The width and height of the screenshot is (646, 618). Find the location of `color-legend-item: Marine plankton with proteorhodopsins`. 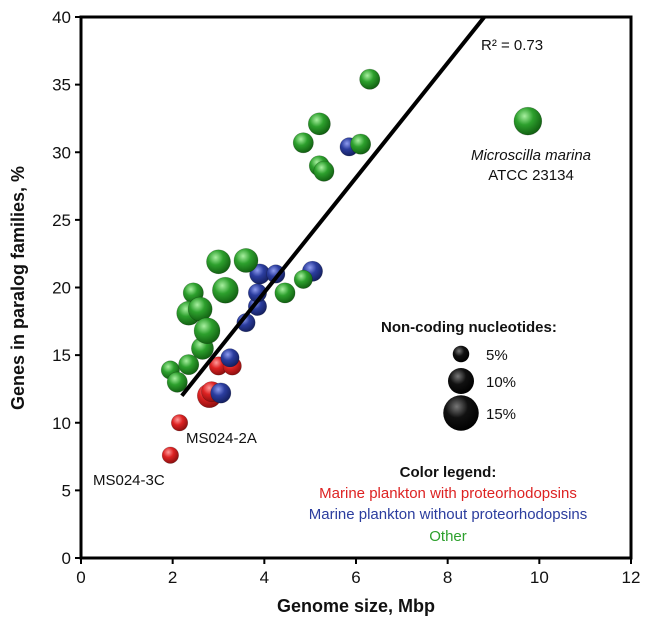

color-legend-item: Marine plankton with proteorhodopsins is located at coordinates (448, 493).